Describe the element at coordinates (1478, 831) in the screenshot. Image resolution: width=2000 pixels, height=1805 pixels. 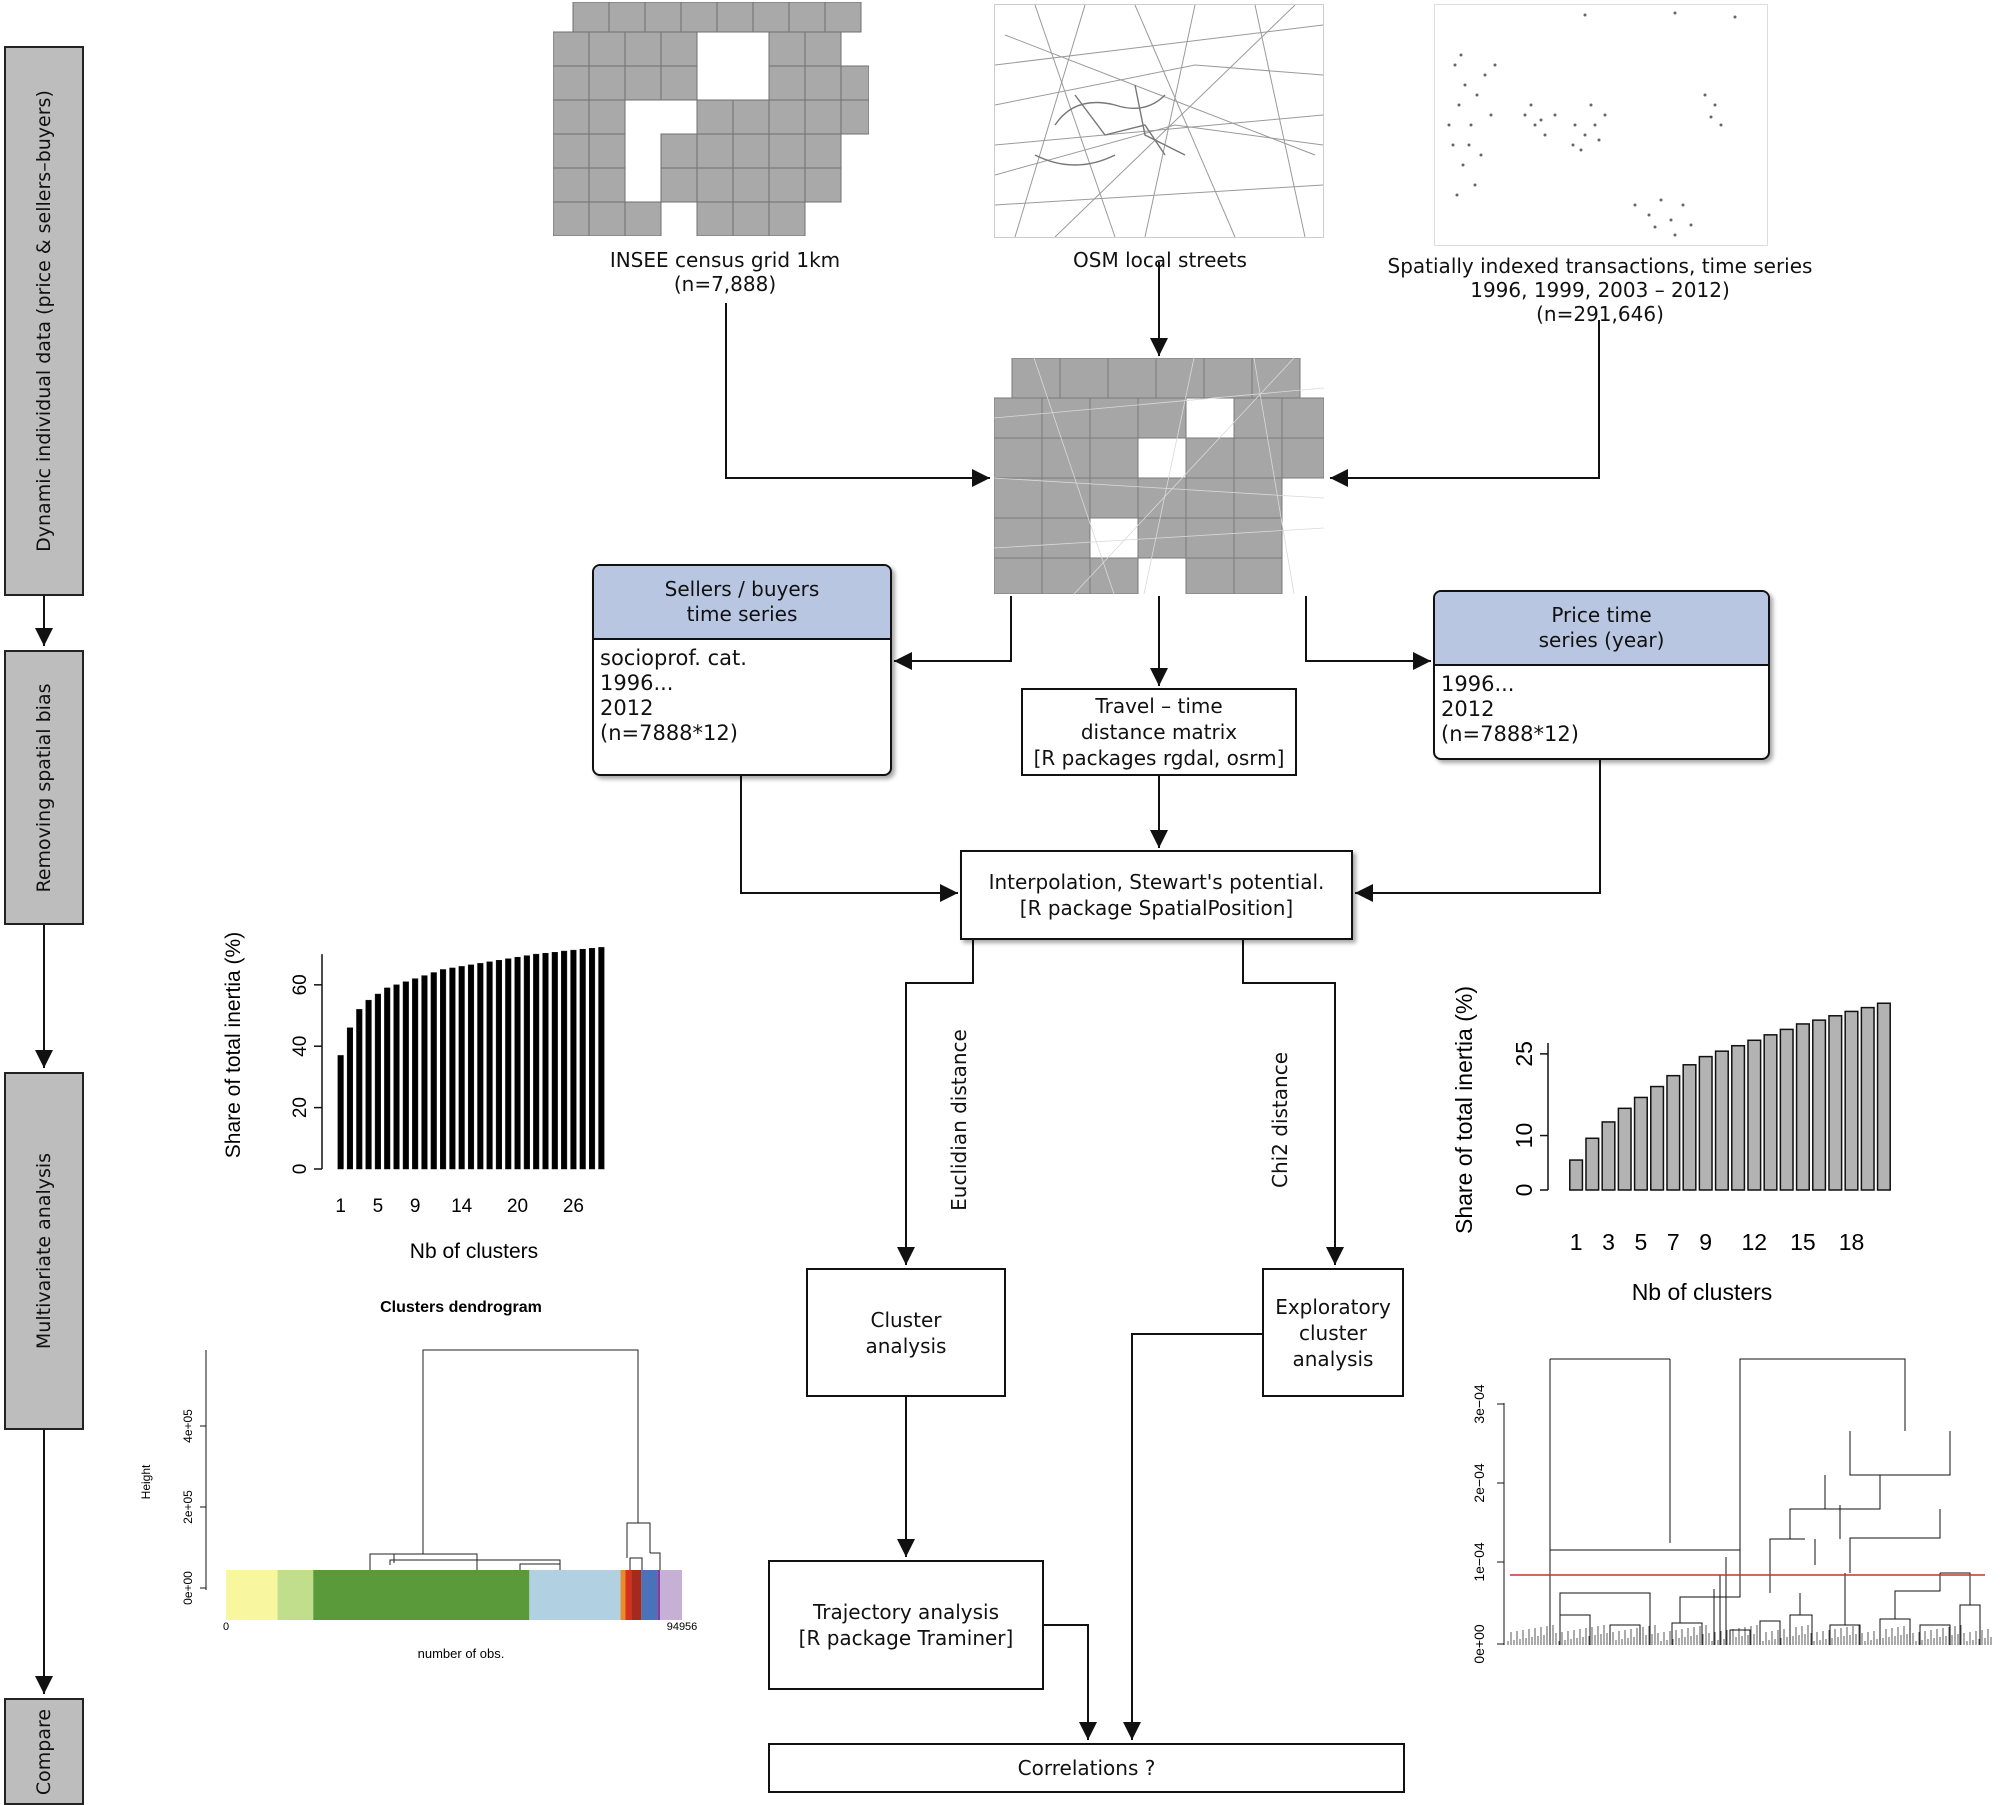
I see `arrow-price-to-interp` at that location.